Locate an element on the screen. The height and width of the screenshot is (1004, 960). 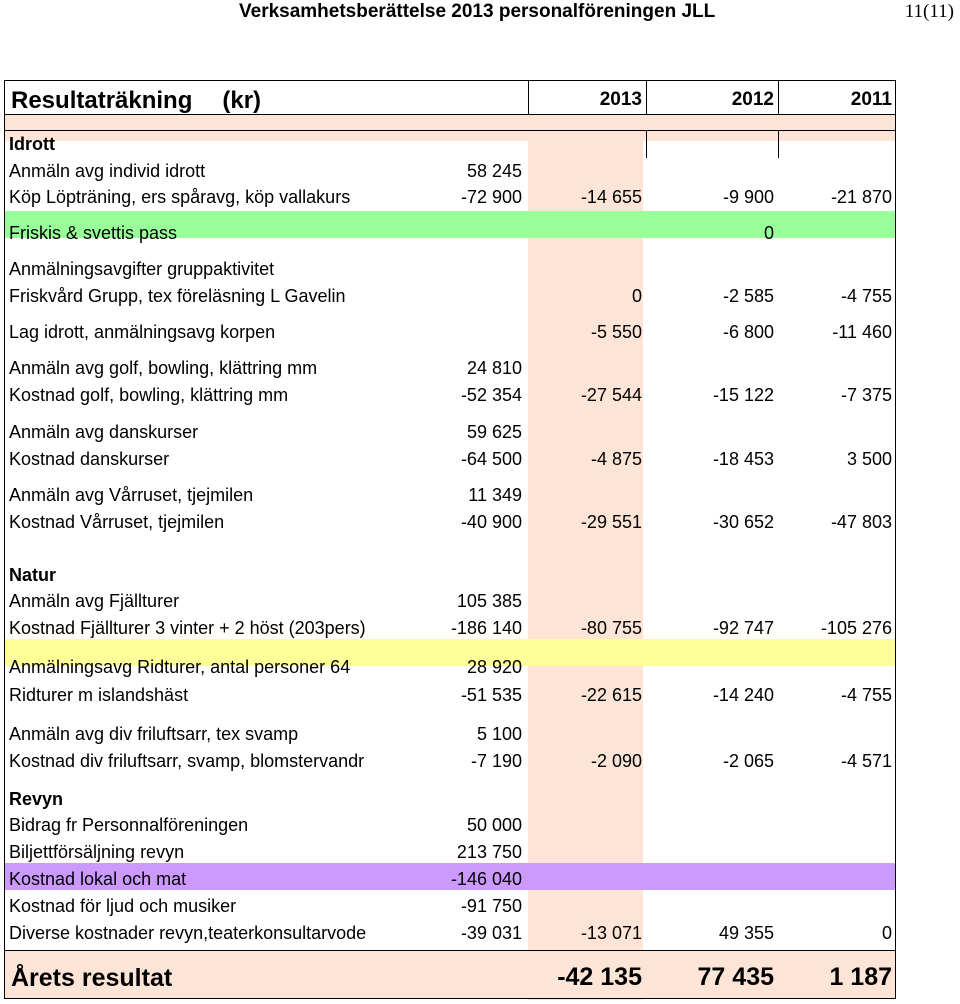
row-value-c3: -2 585 is located at coordinates (748, 296).